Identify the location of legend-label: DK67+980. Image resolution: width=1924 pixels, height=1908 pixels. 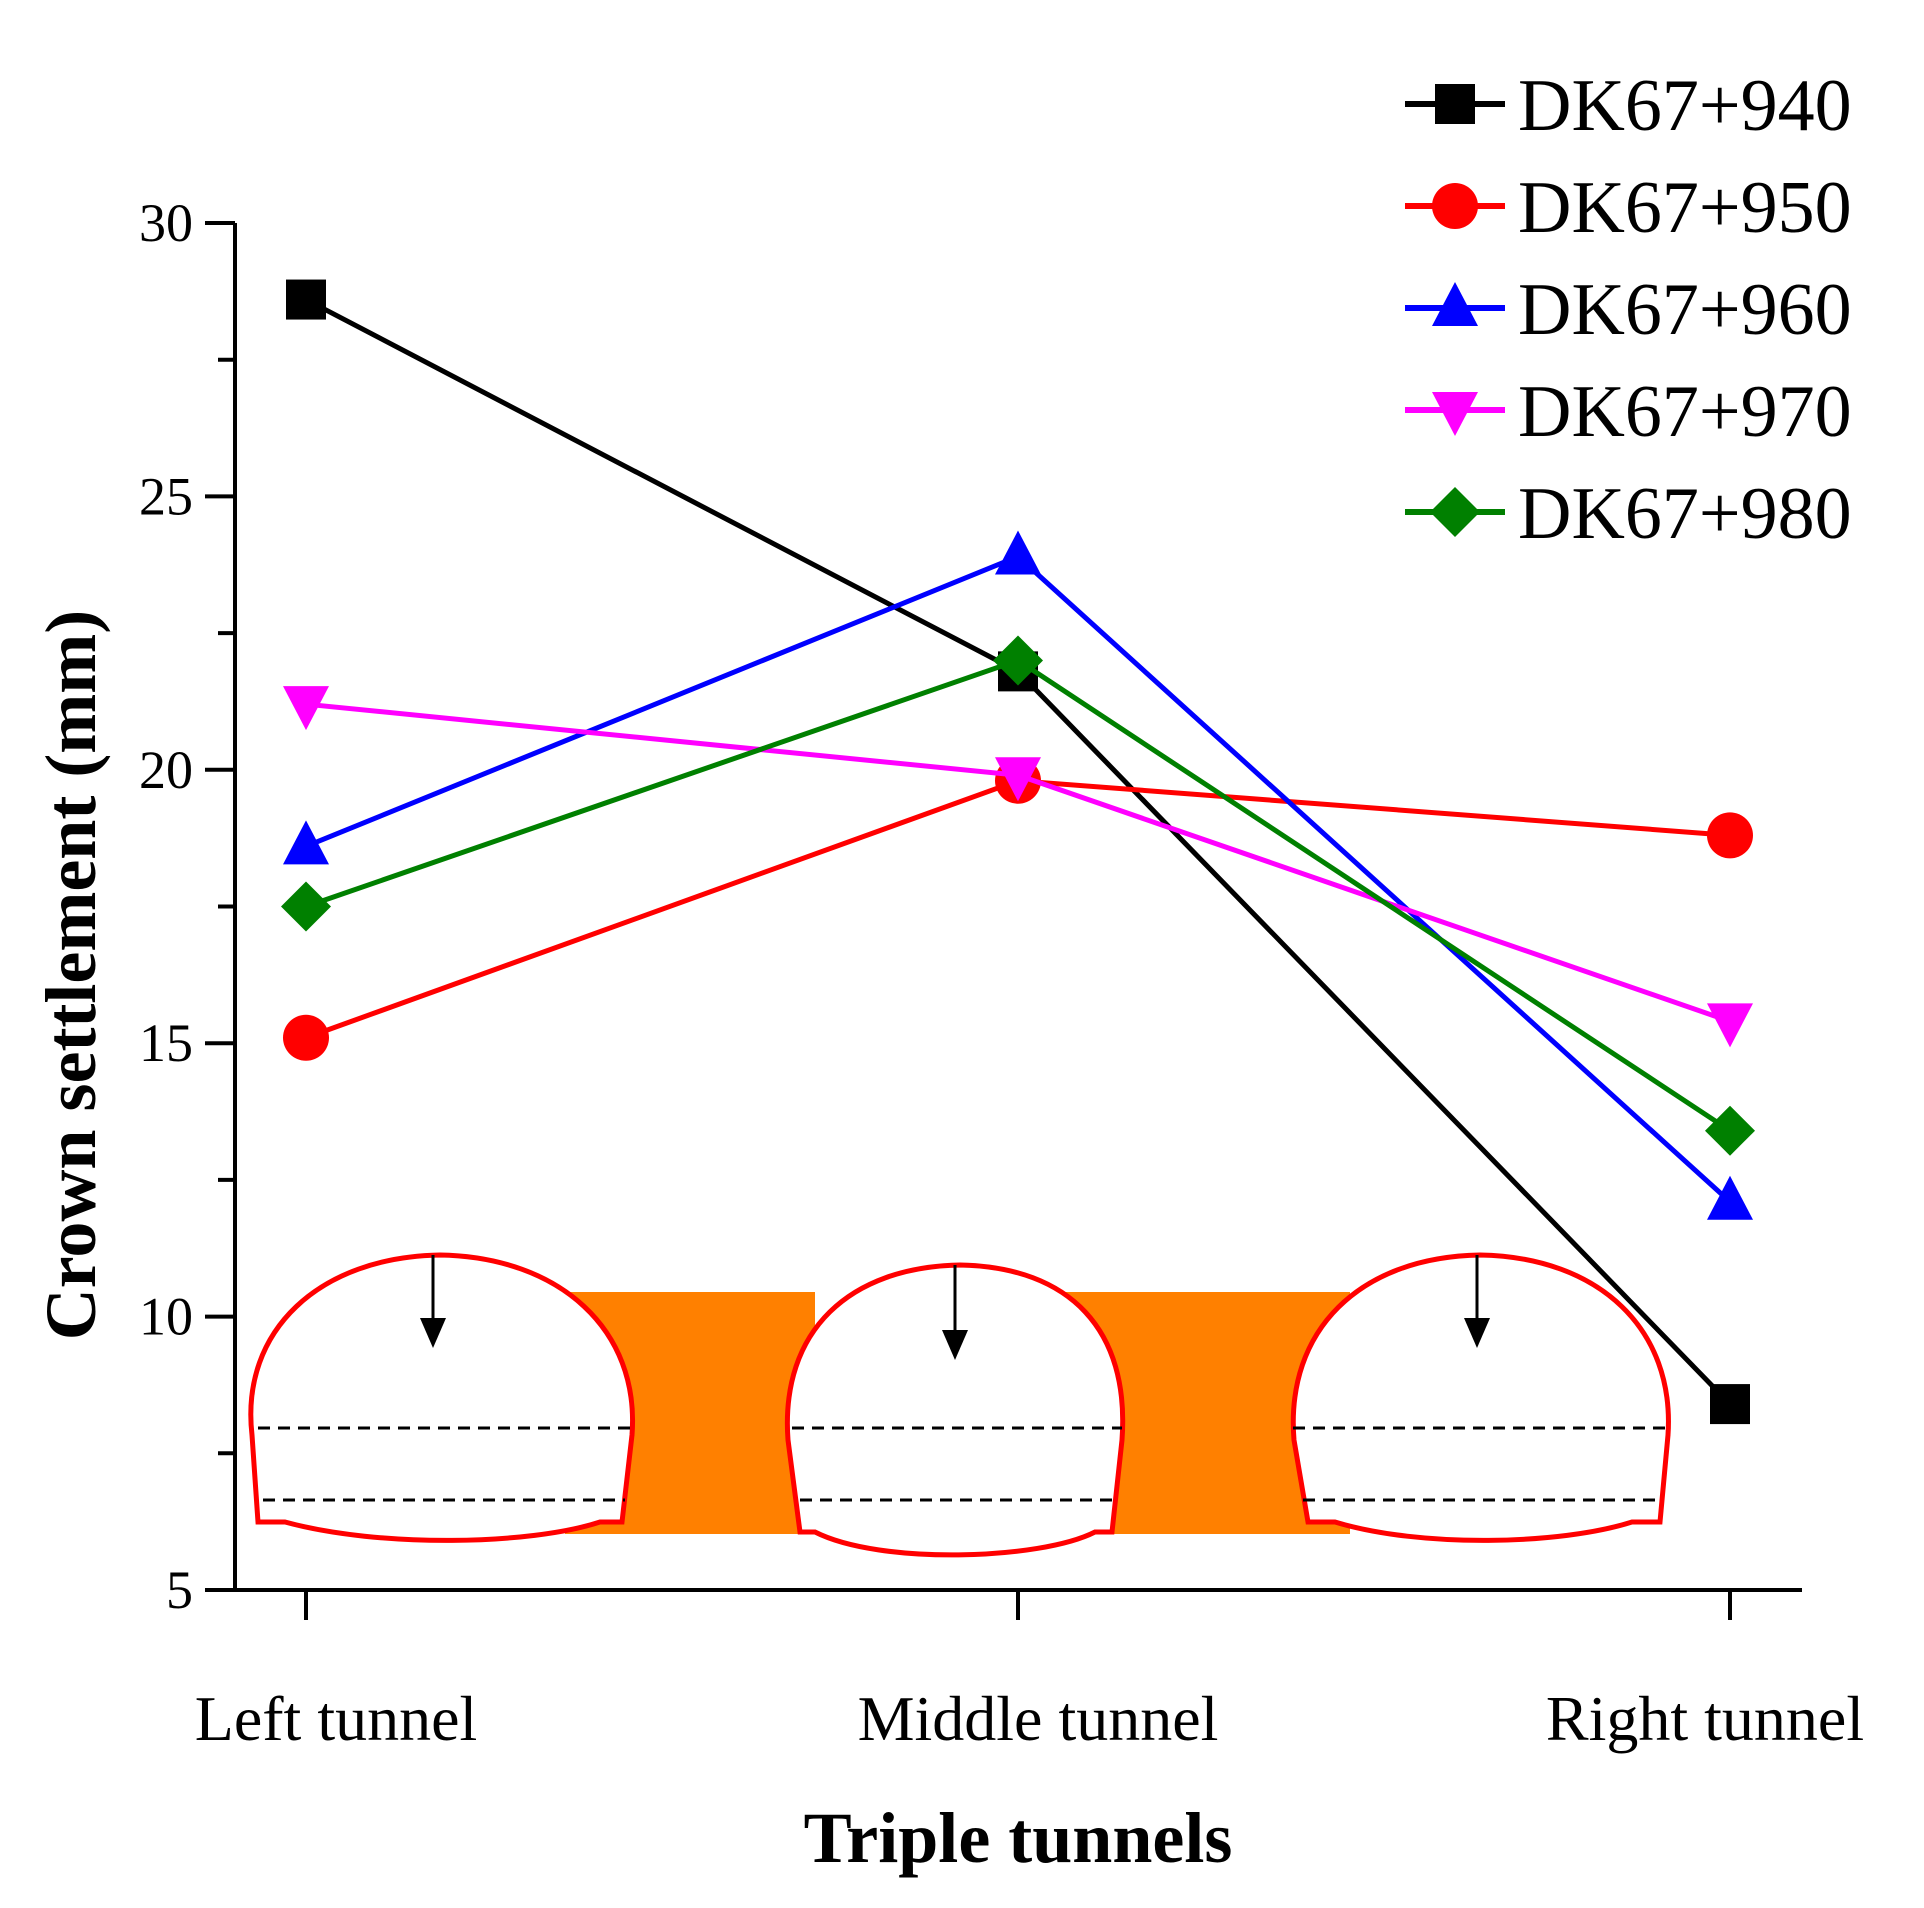
(1685, 514).